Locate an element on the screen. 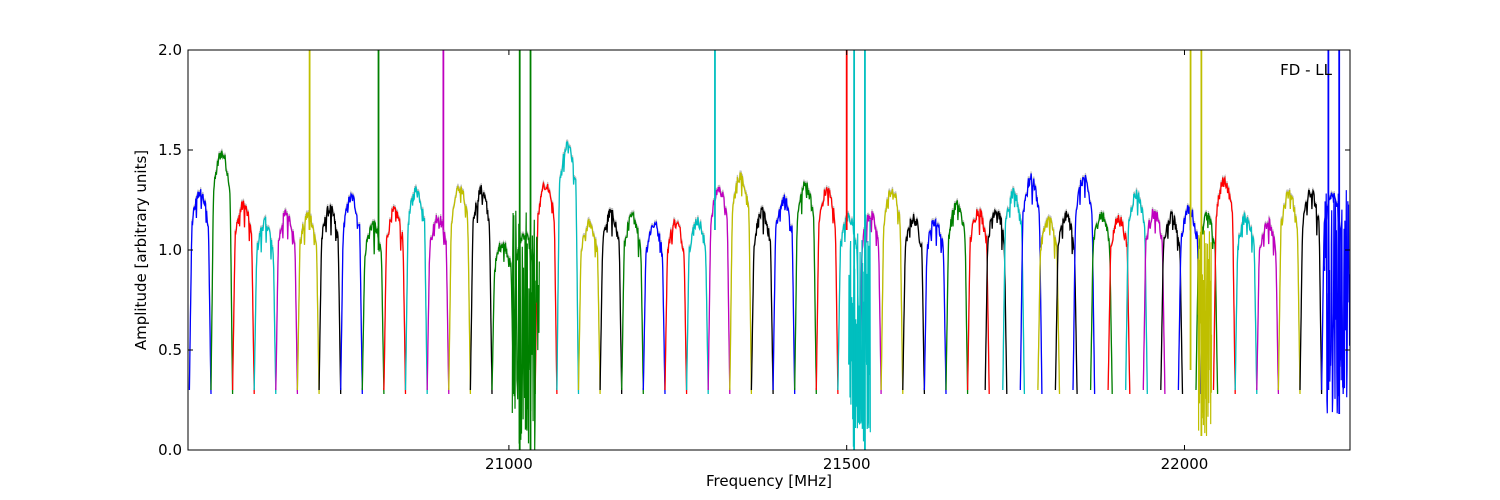 This screenshot has height=500, width=1500. x-tick-label: 21500 is located at coordinates (847, 464).